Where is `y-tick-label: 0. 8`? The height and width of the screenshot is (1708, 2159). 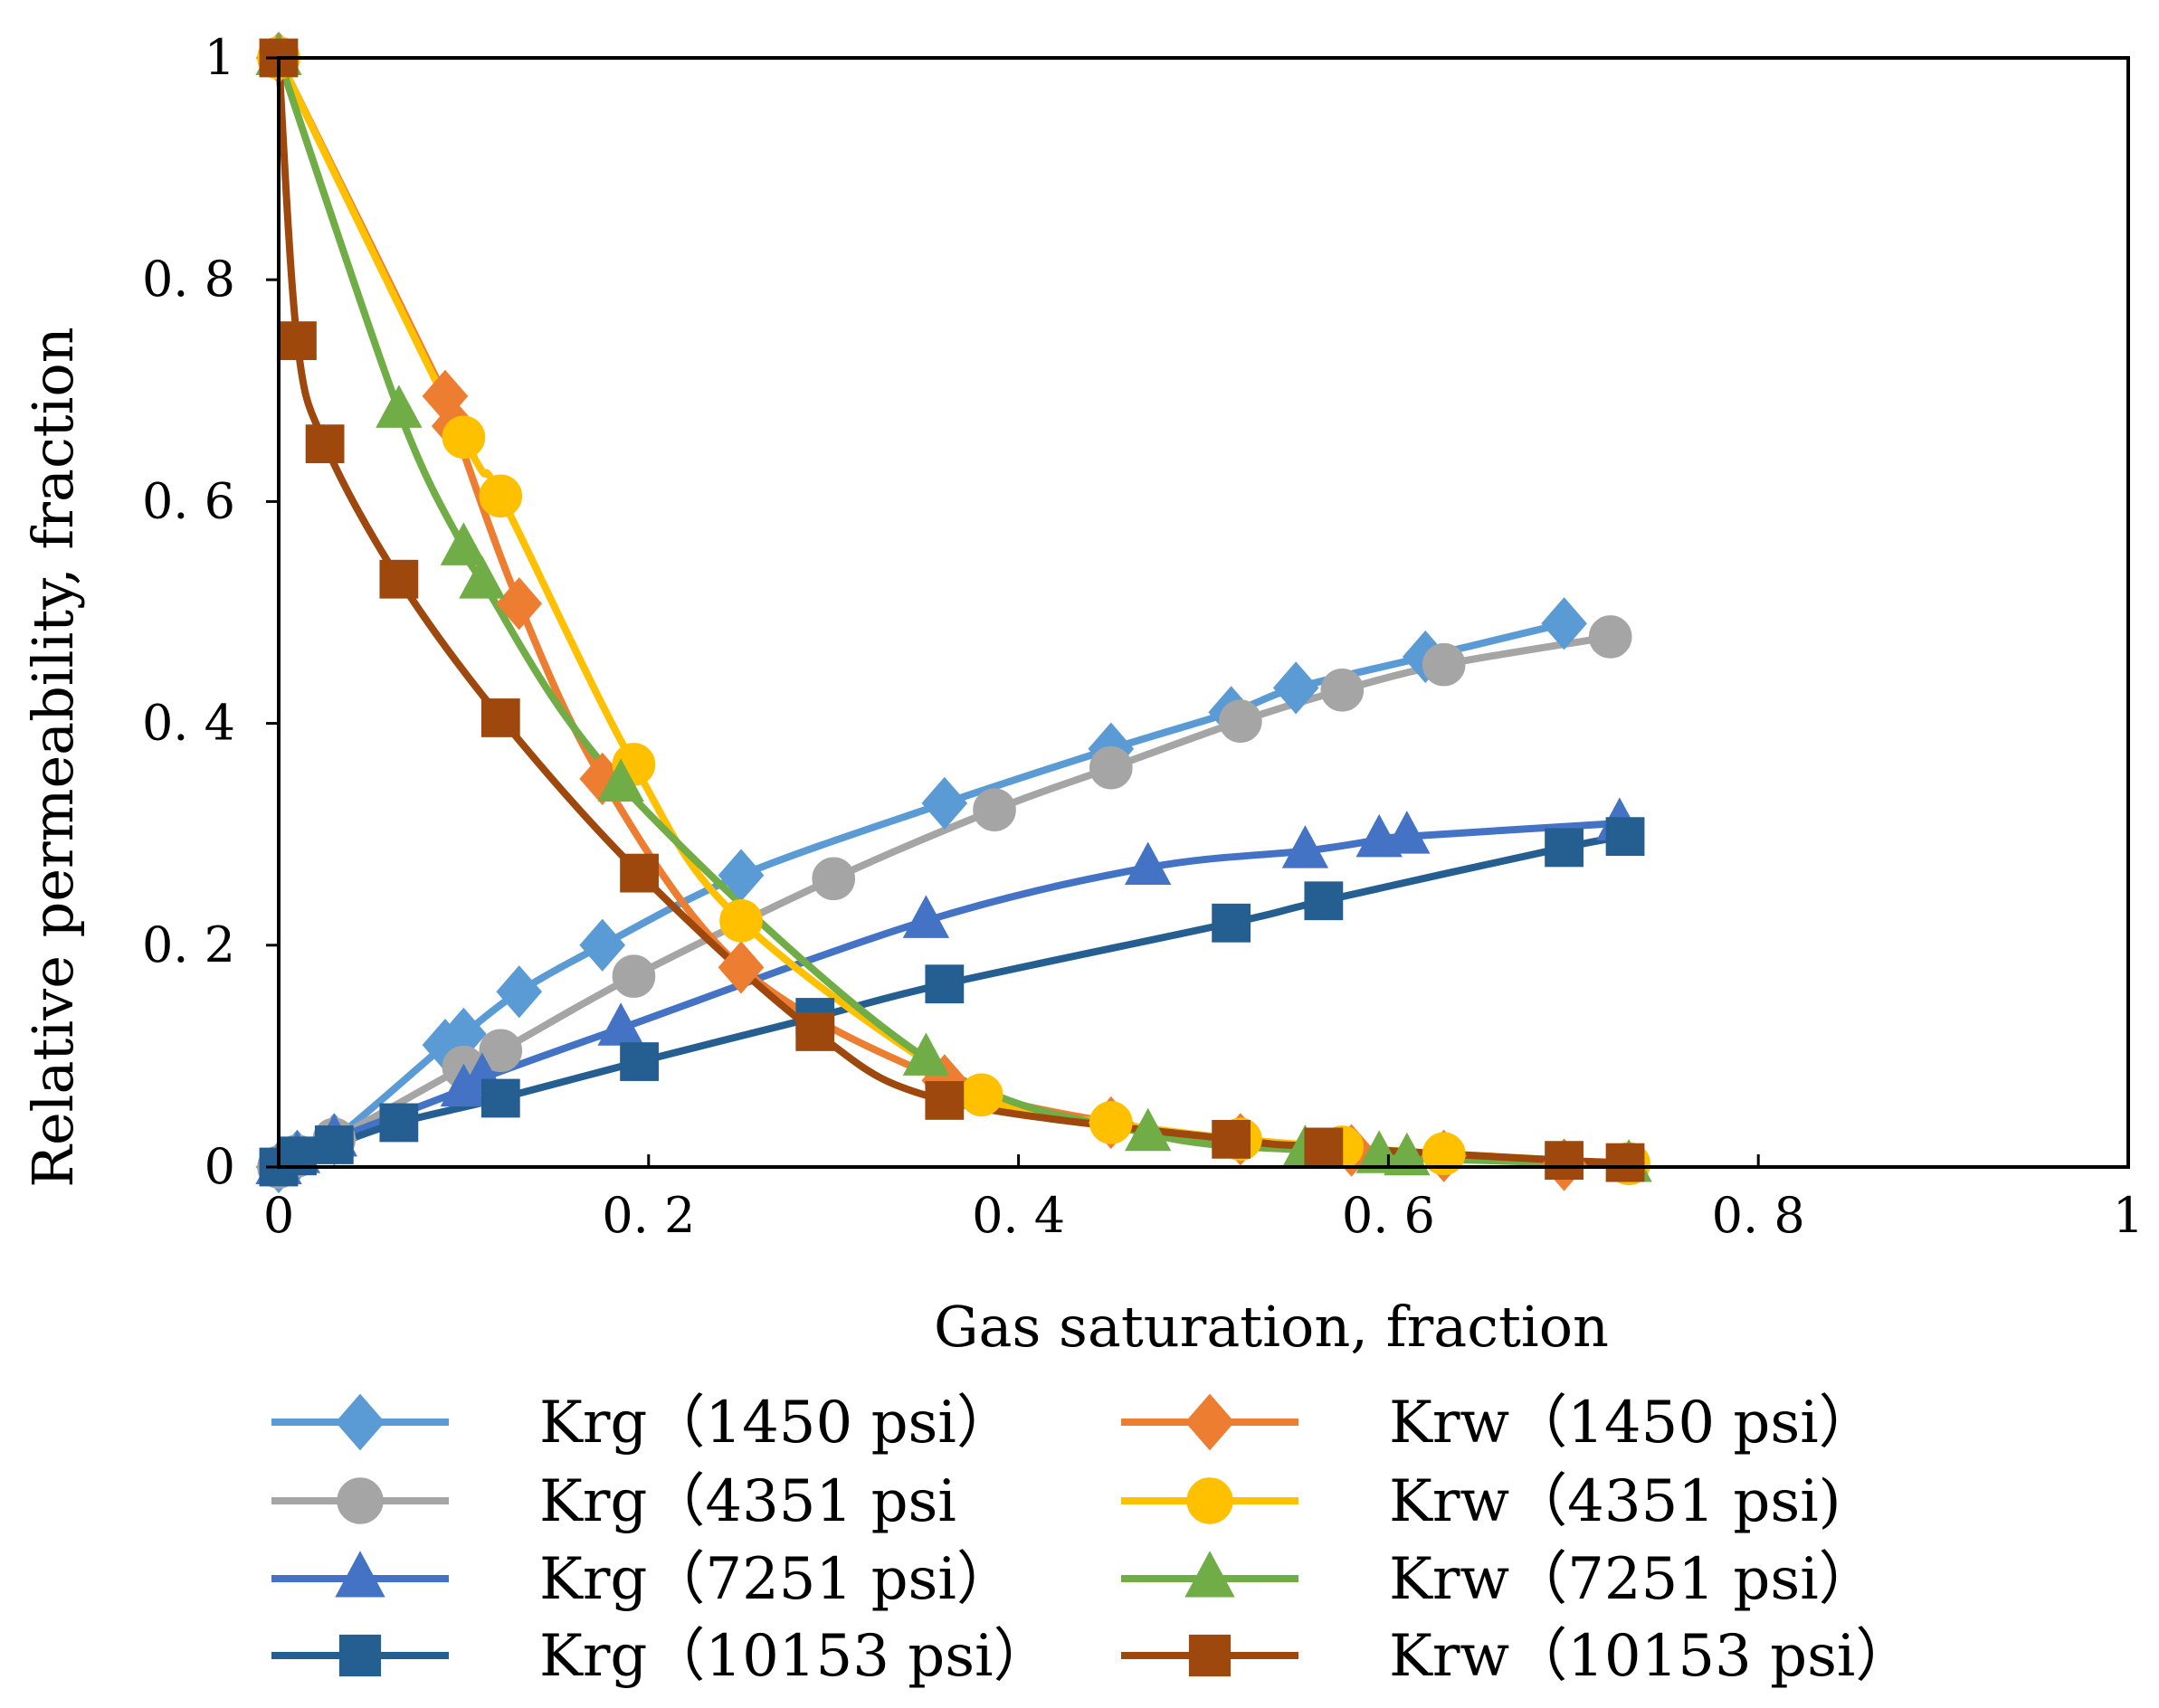
y-tick-label: 0. 8 is located at coordinates (188, 279).